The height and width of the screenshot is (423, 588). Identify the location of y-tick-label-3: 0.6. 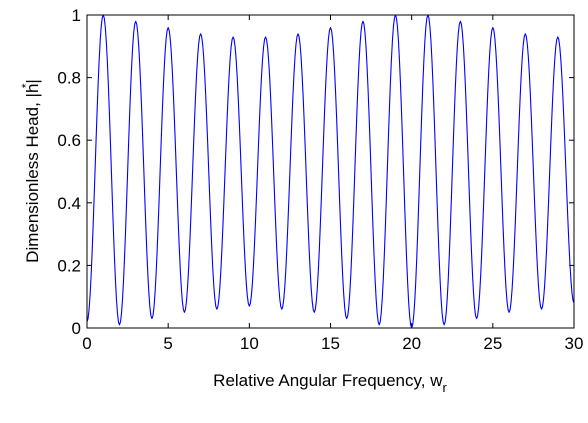
(69, 140).